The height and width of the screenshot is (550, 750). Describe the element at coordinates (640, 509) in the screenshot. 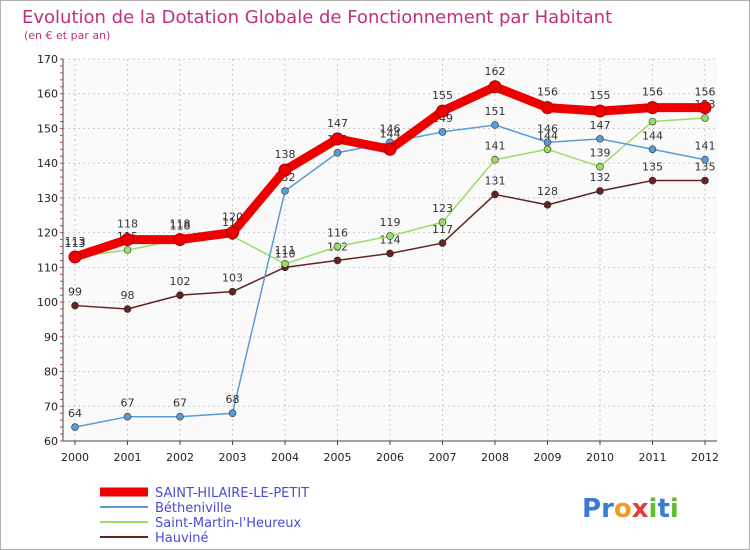

I see `brand-letter: x` at that location.